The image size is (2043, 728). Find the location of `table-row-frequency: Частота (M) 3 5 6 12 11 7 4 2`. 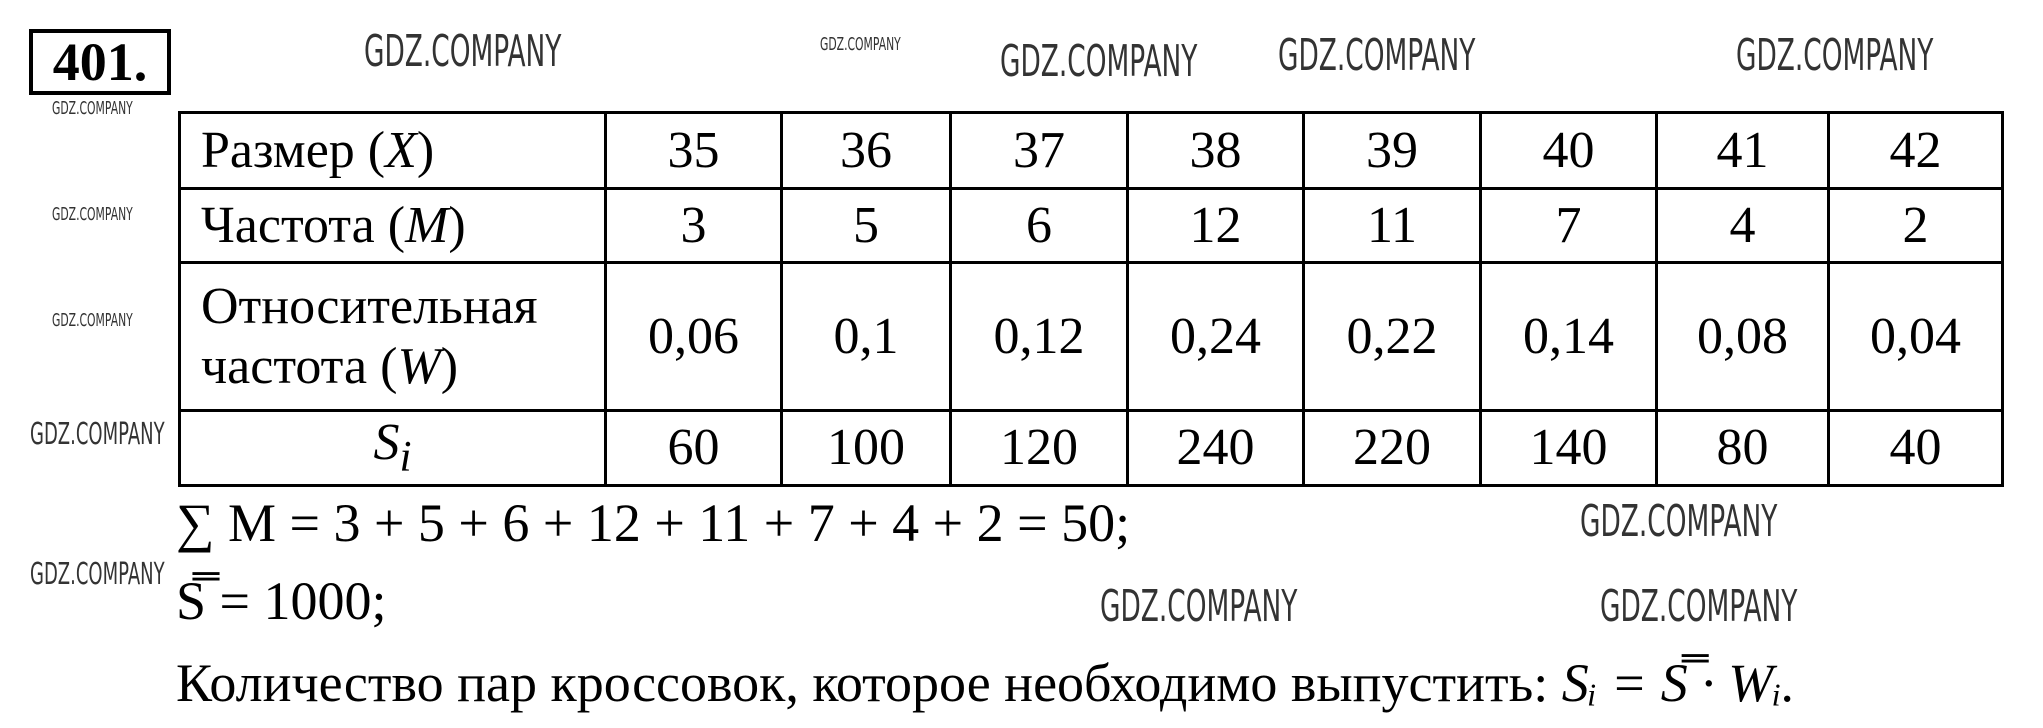

table-row-frequency: Частота (M) 3 5 6 12 11 7 4 2 is located at coordinates (1091, 225).